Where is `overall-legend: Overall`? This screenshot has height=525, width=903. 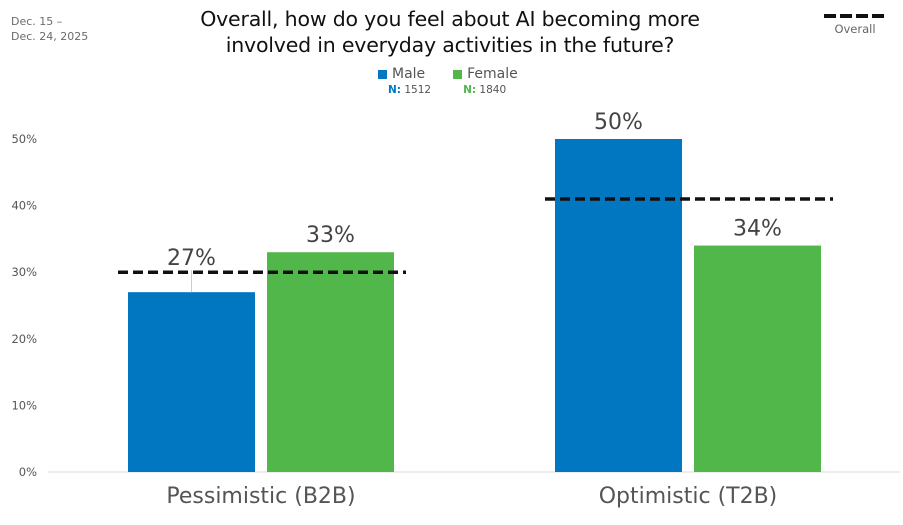
overall-legend: Overall is located at coordinates (855, 23).